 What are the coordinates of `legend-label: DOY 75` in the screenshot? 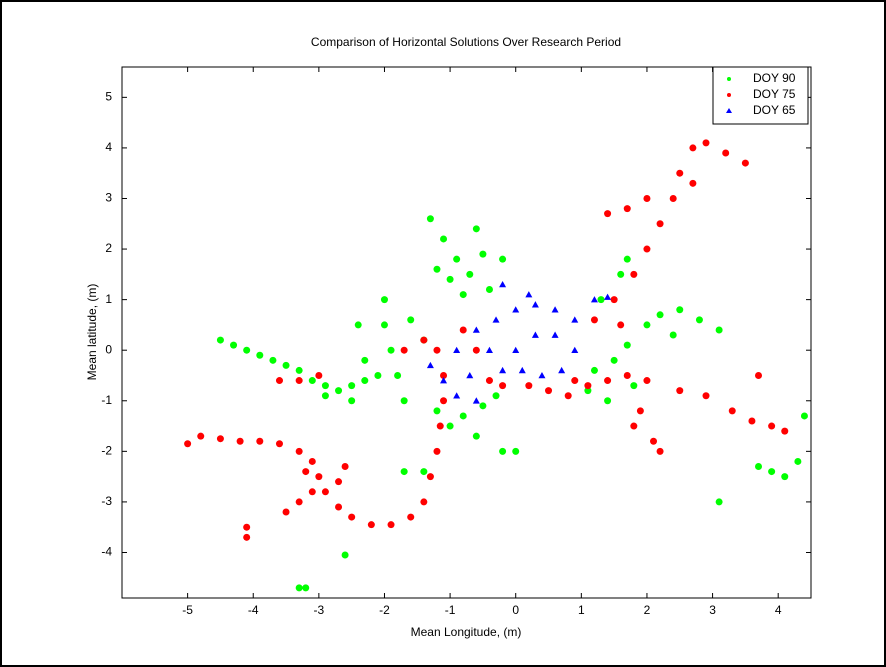 It's located at (774, 94).